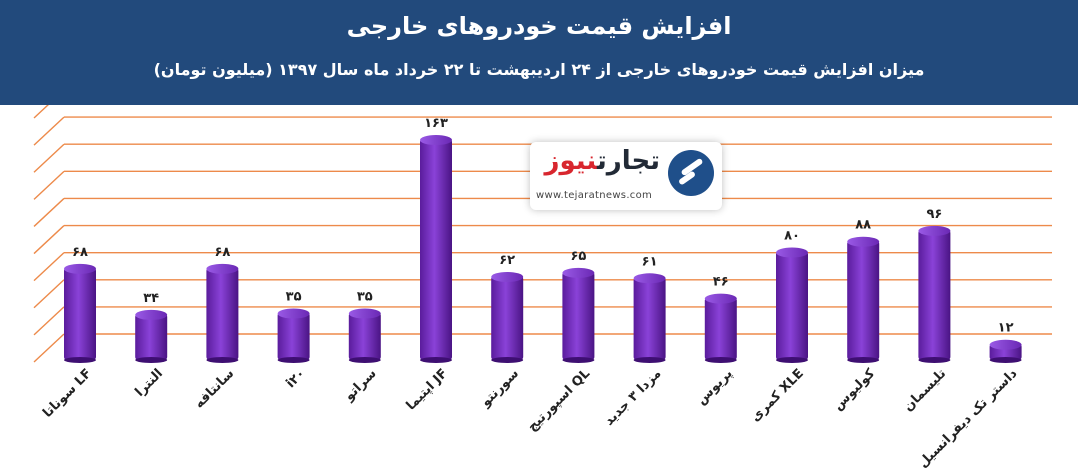 Image resolution: width=1078 pixels, height=470 pixels. What do you see at coordinates (539, 26) in the screenshot?
I see `chart-title: افزایش قیمت خودروهای خارجی` at bounding box center [539, 26].